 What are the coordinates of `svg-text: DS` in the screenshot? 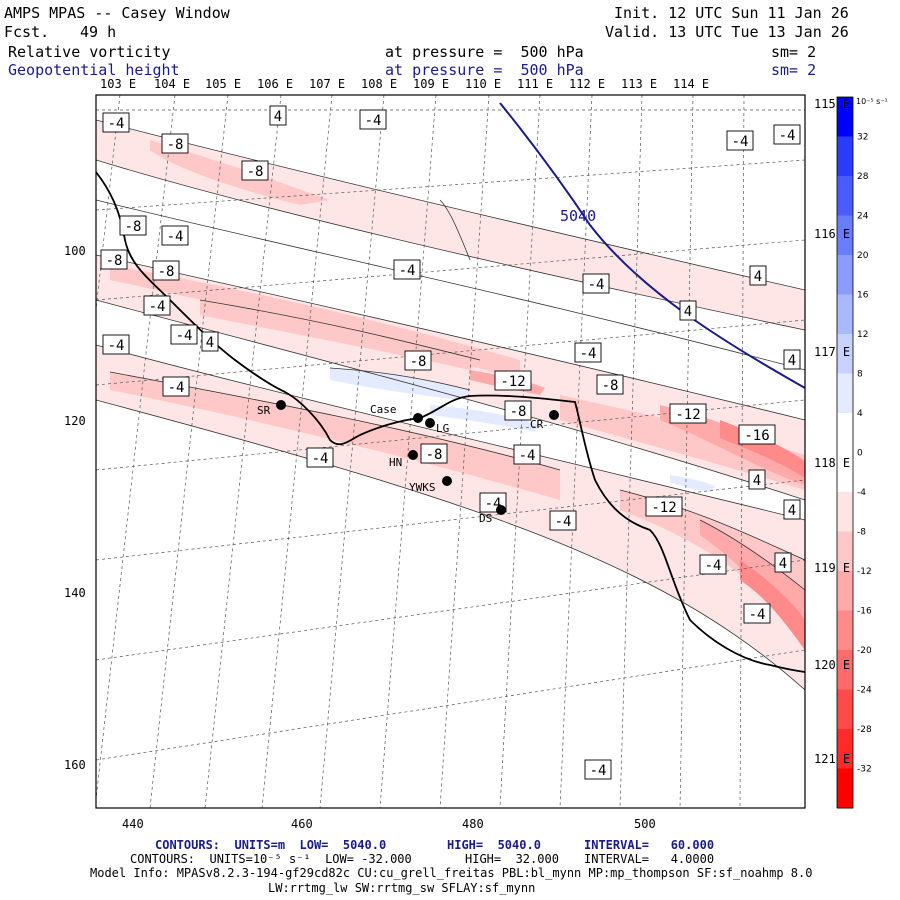 It's located at (485, 518).